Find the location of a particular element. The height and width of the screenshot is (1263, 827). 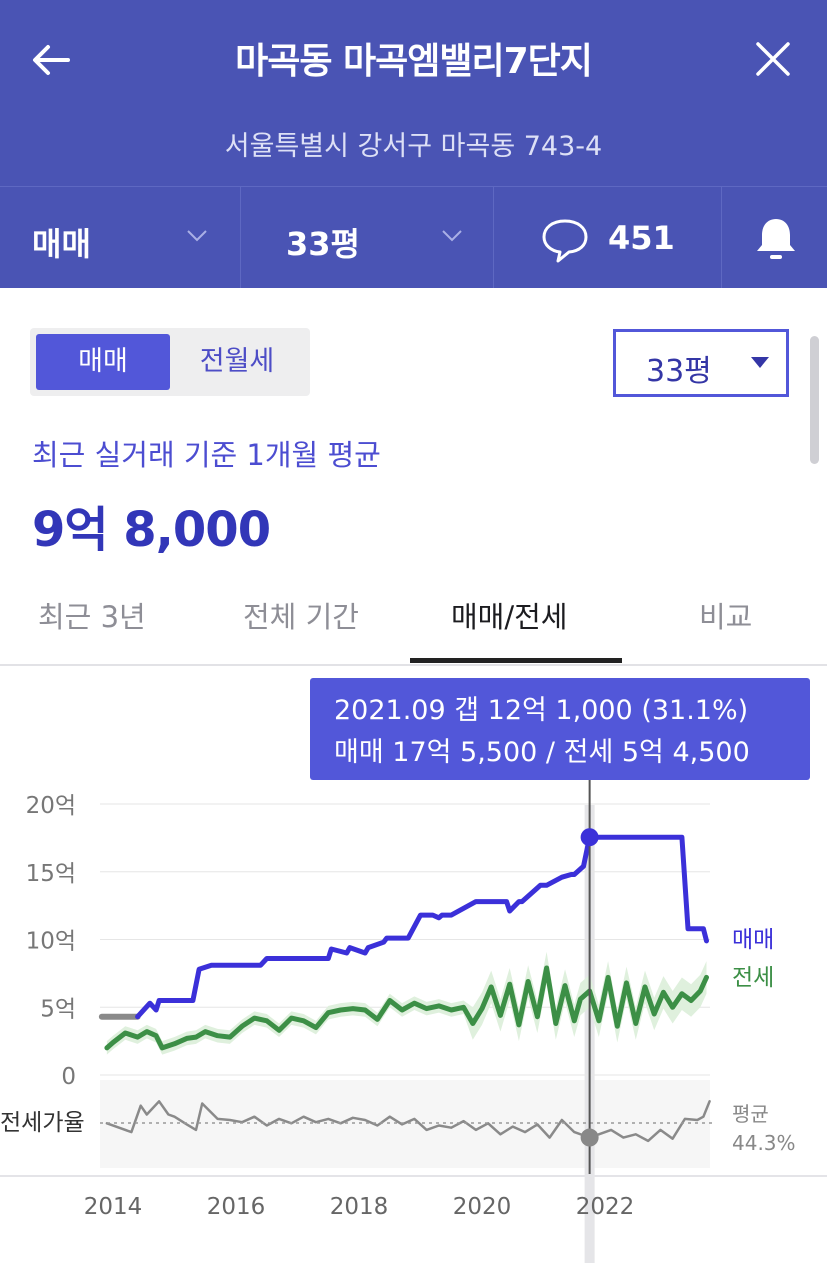

tab-all-period: 전체 기간 is located at coordinates (301, 617).